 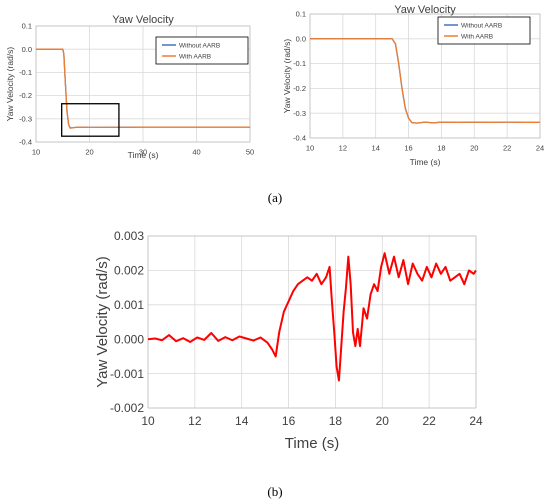 What do you see at coordinates (129, 236) in the screenshot?
I see `y-tick-label: 0.003` at bounding box center [129, 236].